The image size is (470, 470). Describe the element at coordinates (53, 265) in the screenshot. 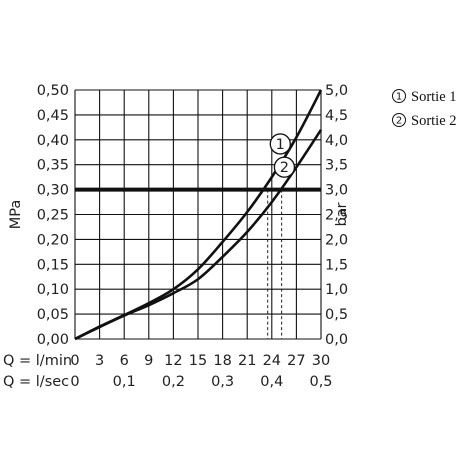

I see `y-left-tick-label: 0,15` at that location.